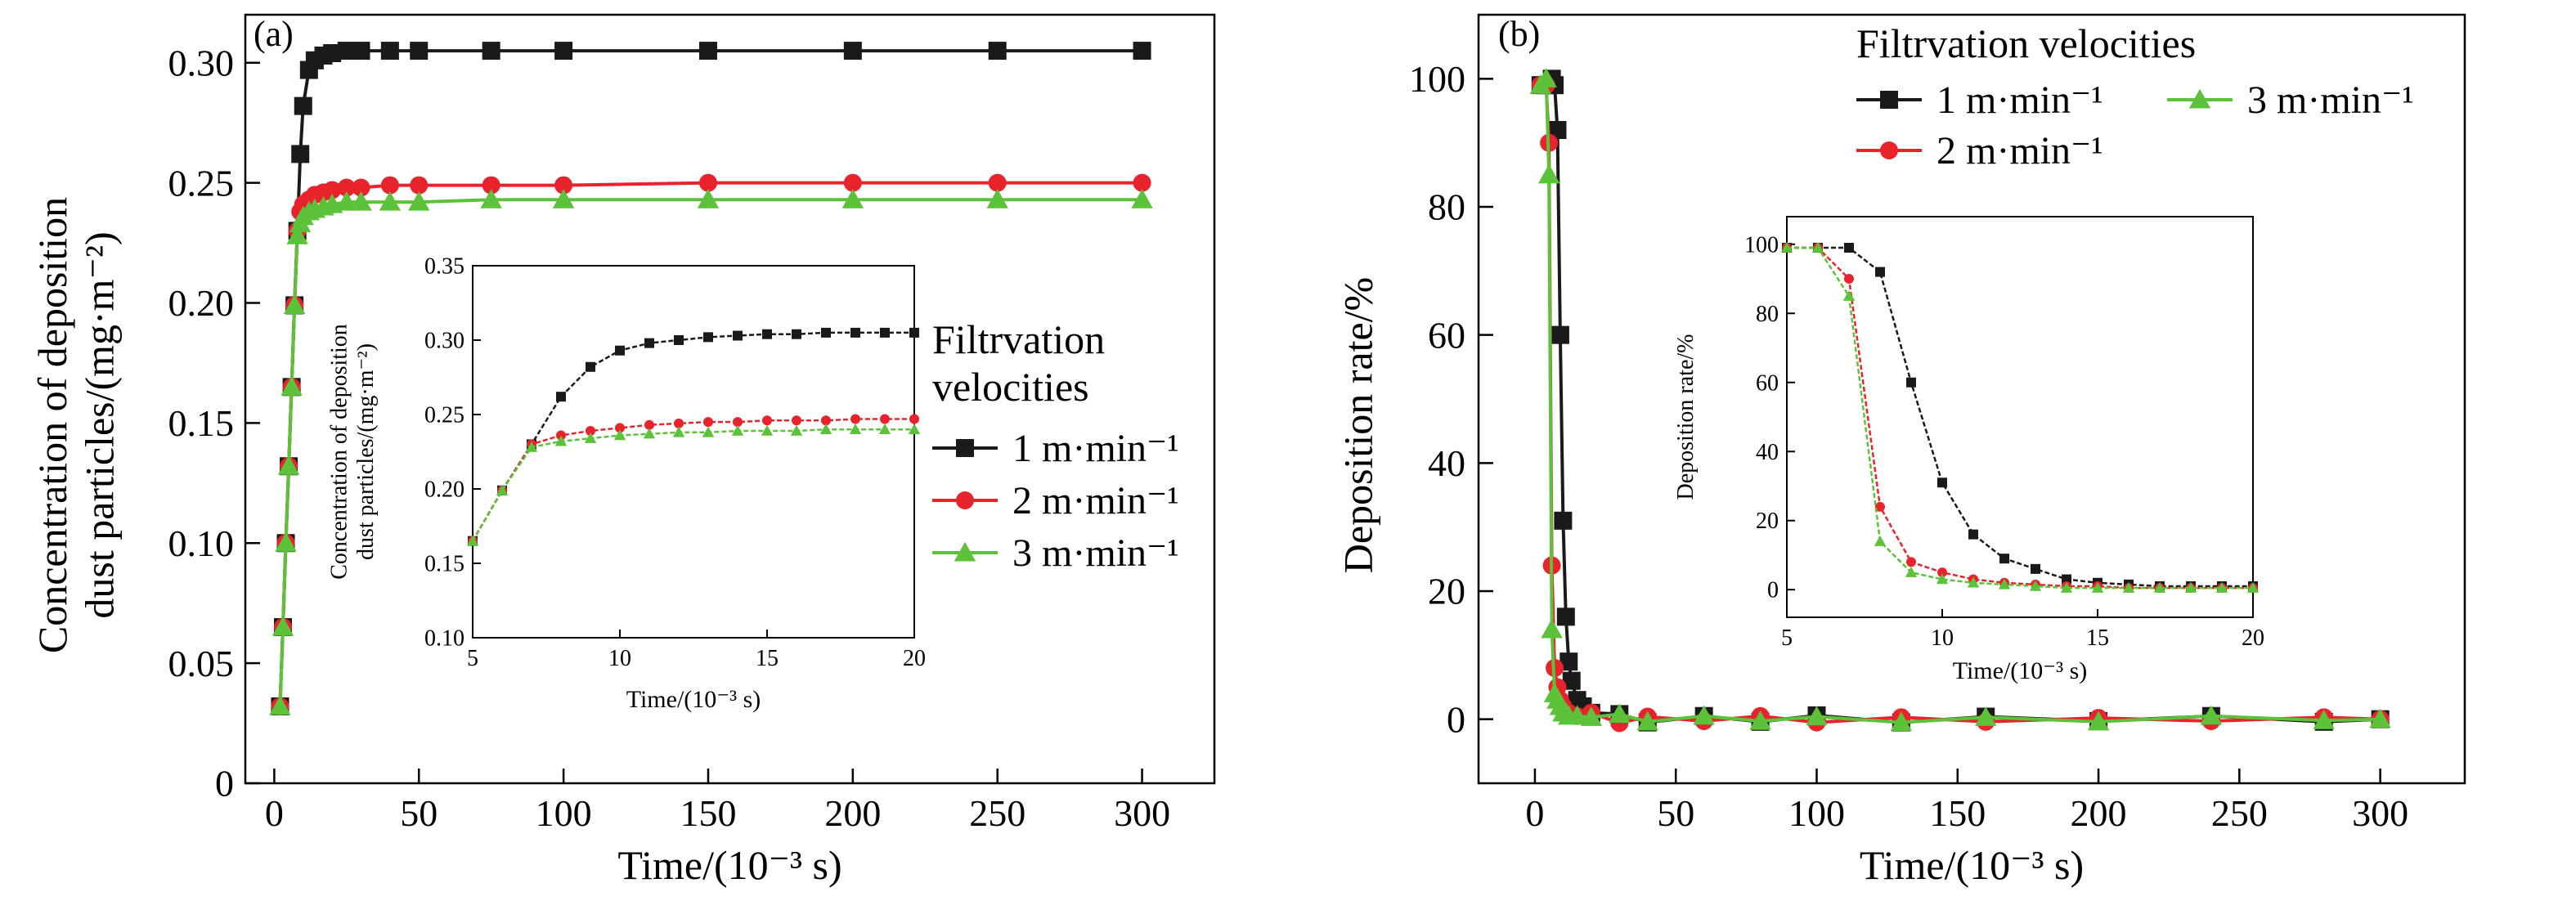  Describe the element at coordinates (444, 639) in the screenshot. I see `inset-a-ytick-label: 0.10` at that location.